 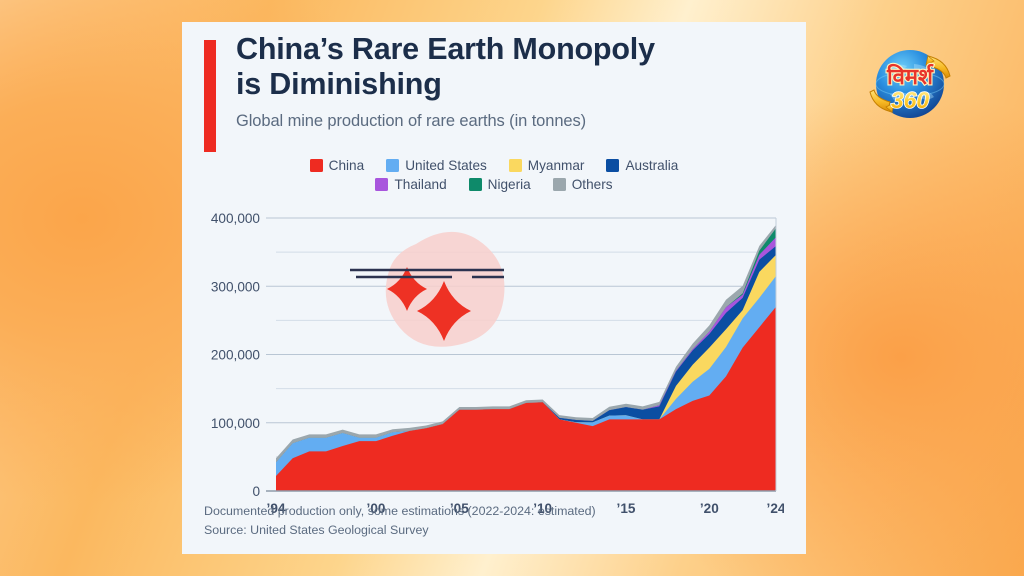 I want to click on legend-swatch-myanmar, so click(x=515, y=165).